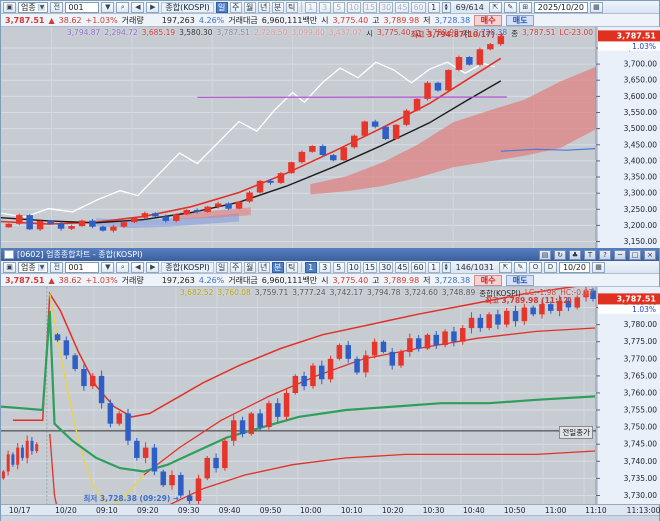  What do you see at coordinates (545, 254) in the screenshot?
I see `panel-icon: ▤` at bounding box center [545, 254].